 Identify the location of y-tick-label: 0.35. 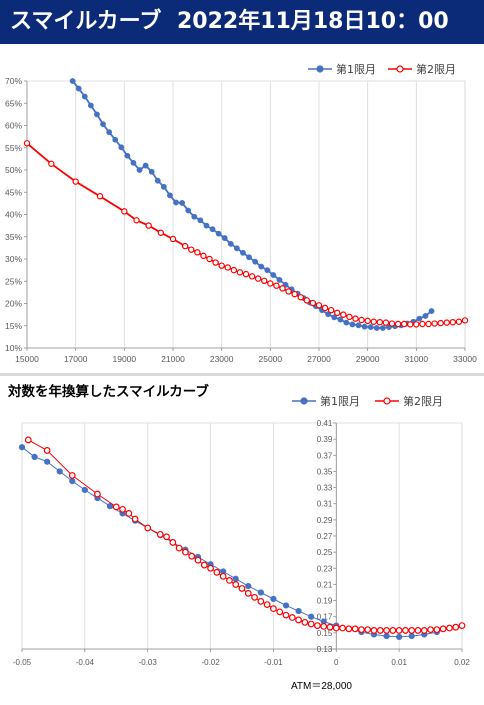
(325, 471).